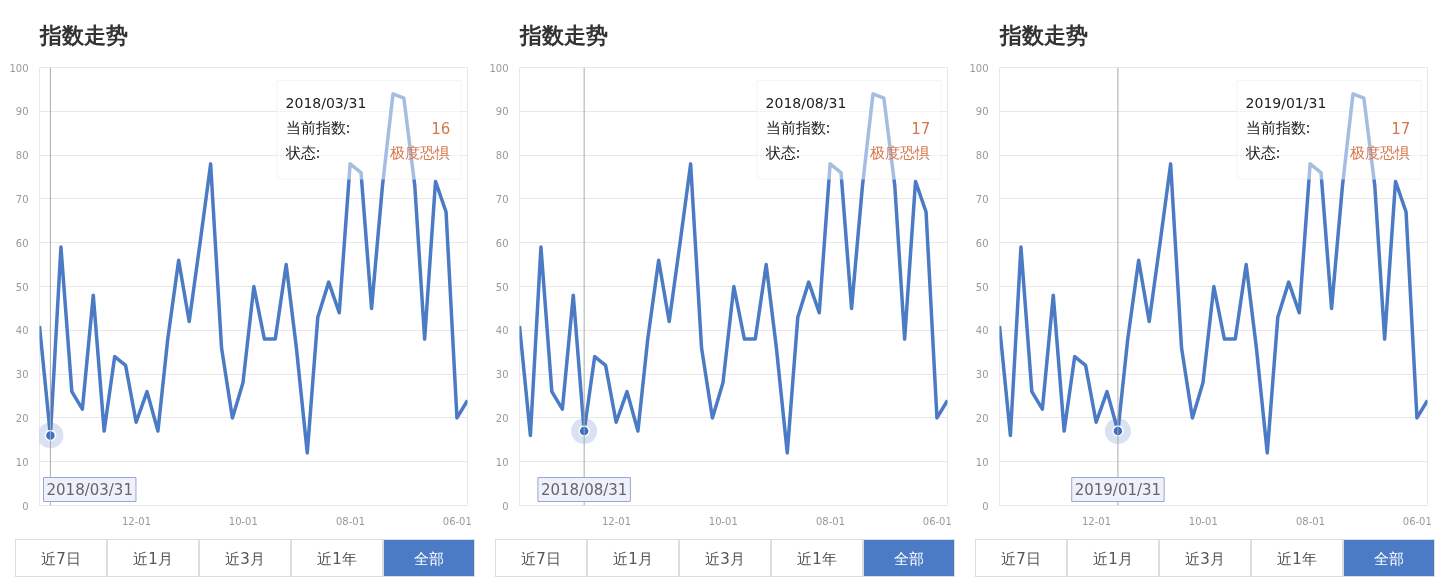  Describe the element at coordinates (89, 489) in the screenshot. I see `ref-line-label: 2018/03/31` at that location.